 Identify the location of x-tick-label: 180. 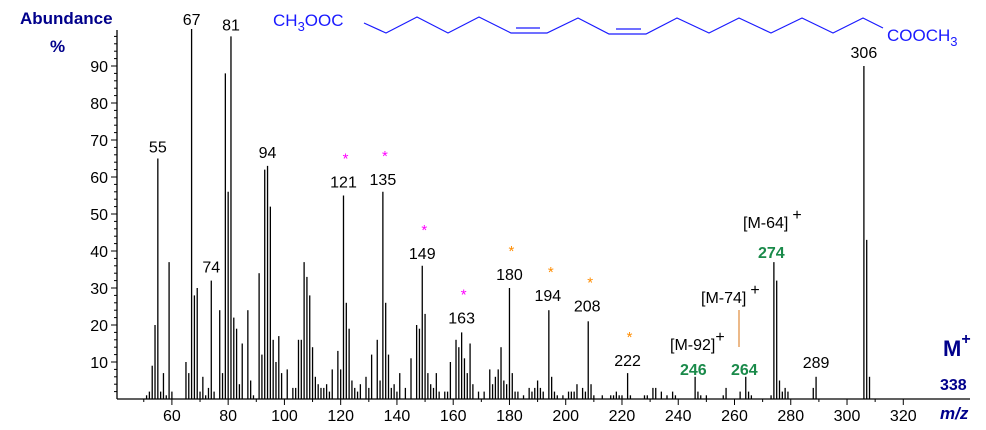
(509, 416).